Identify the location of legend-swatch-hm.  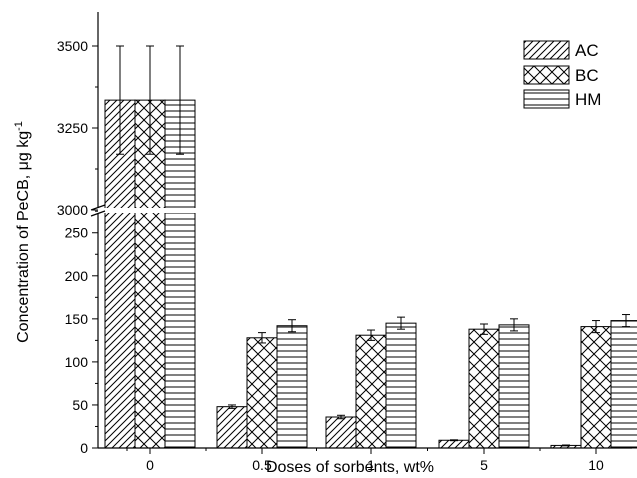
(546, 99).